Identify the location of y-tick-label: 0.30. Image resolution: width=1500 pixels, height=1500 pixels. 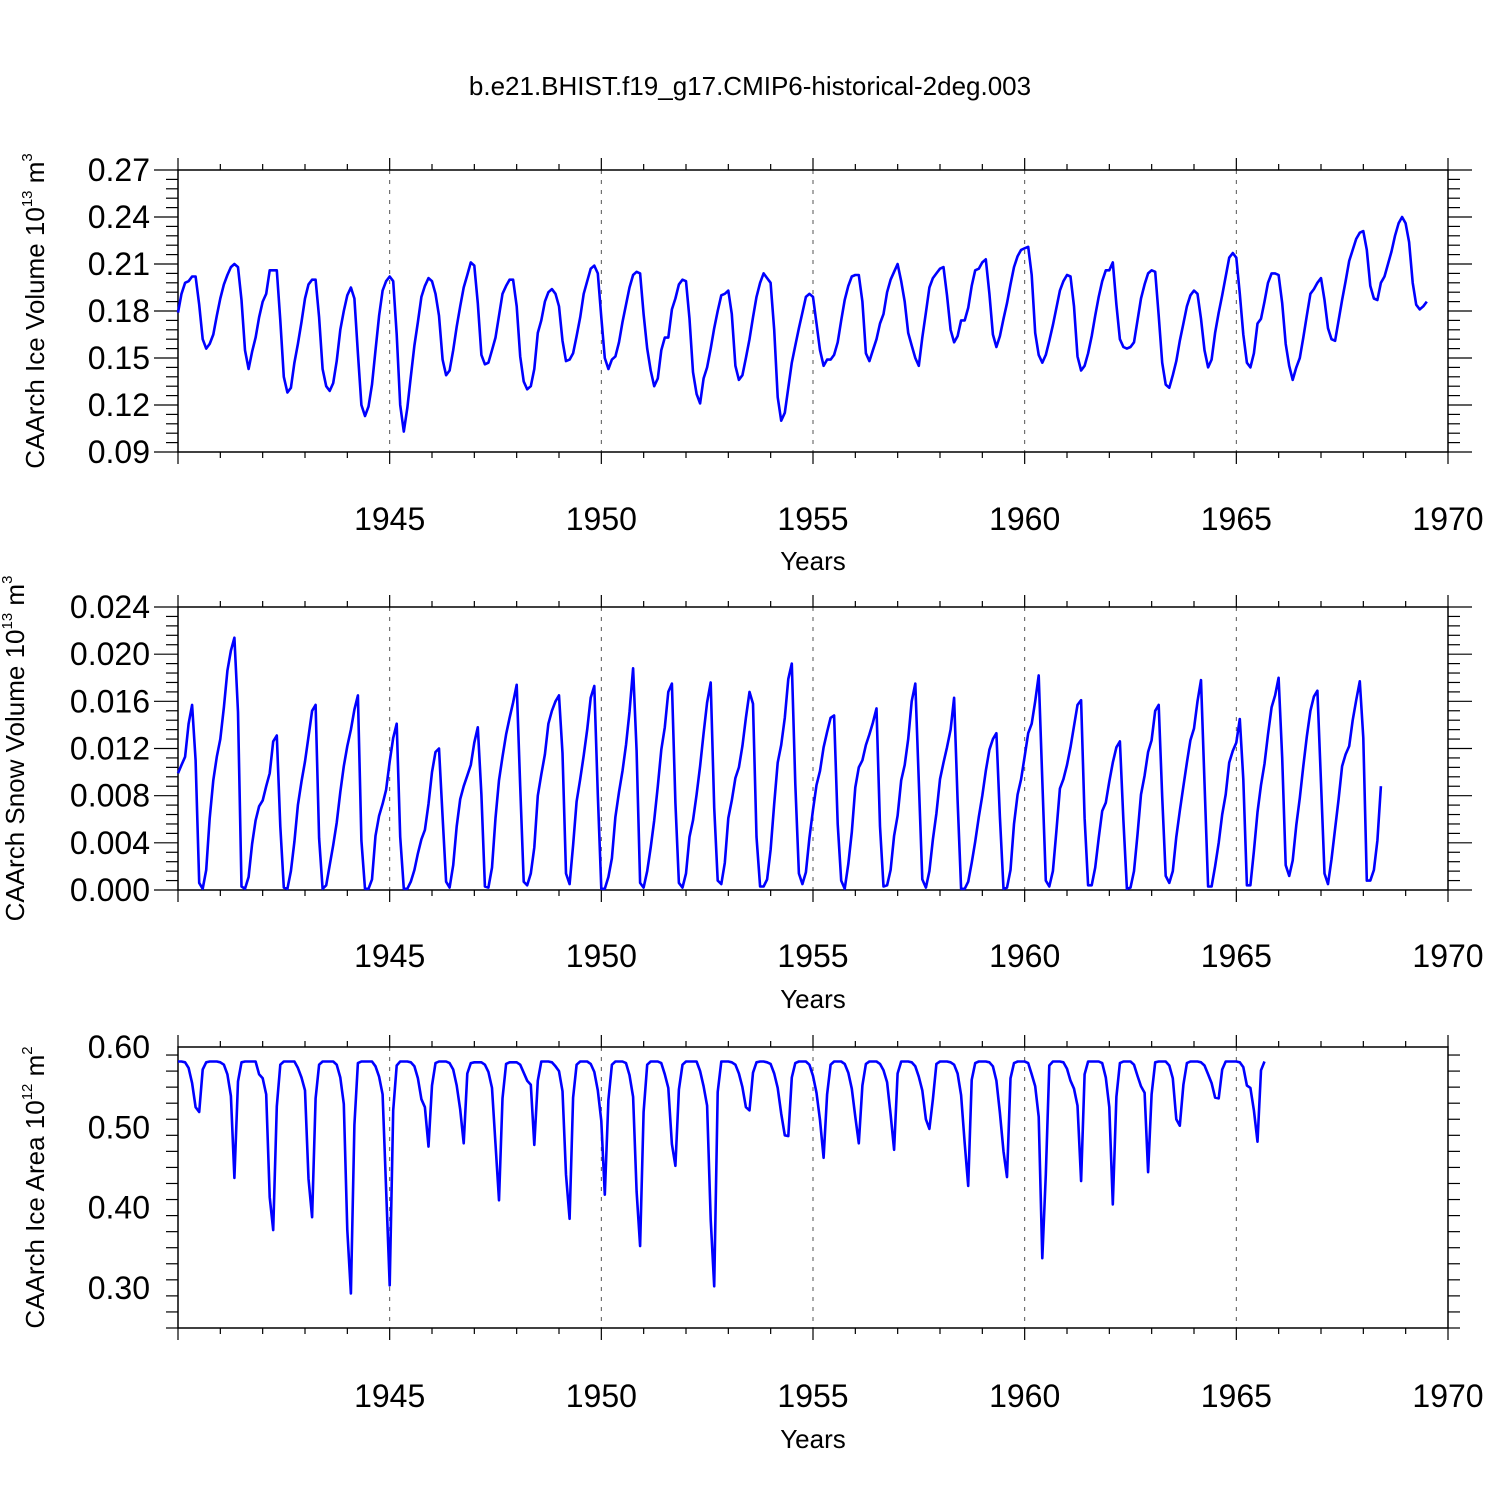
(119, 1288).